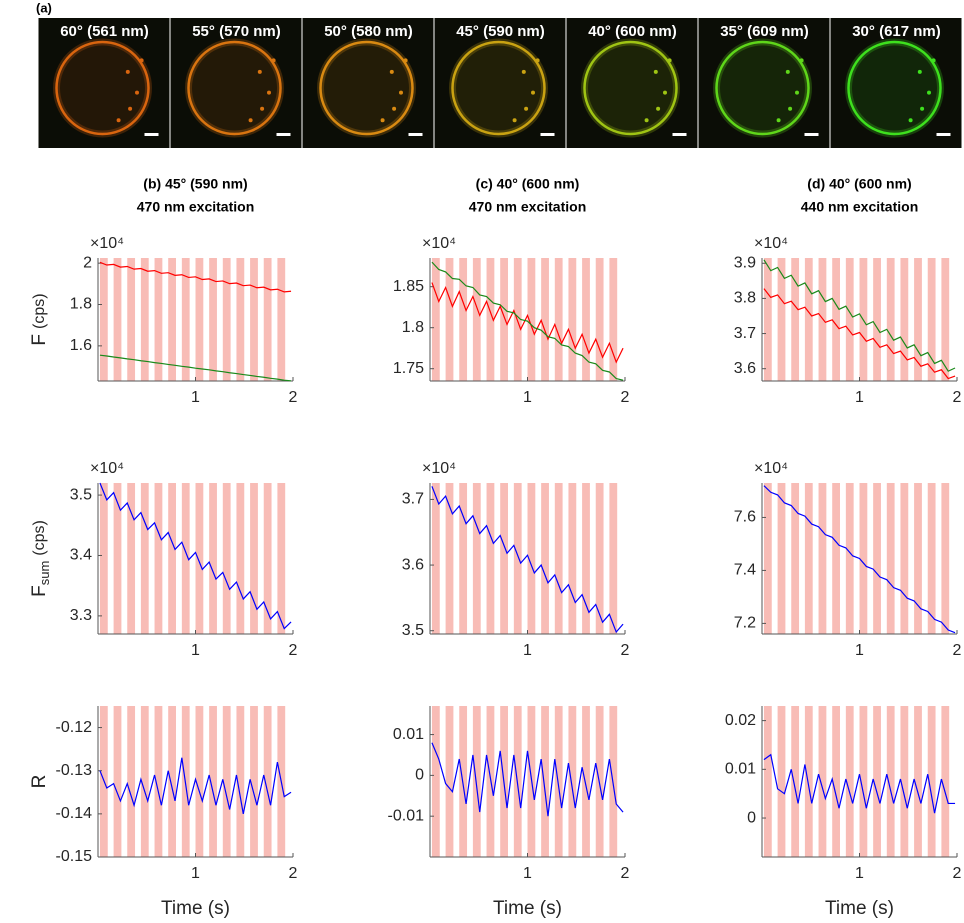 This screenshot has width=964, height=923. I want to click on y-label-unit: (cps), so click(39, 538).